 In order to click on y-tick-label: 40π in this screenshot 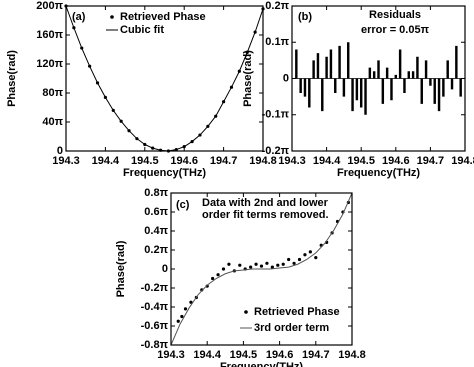, I will do `click(52, 122)`.